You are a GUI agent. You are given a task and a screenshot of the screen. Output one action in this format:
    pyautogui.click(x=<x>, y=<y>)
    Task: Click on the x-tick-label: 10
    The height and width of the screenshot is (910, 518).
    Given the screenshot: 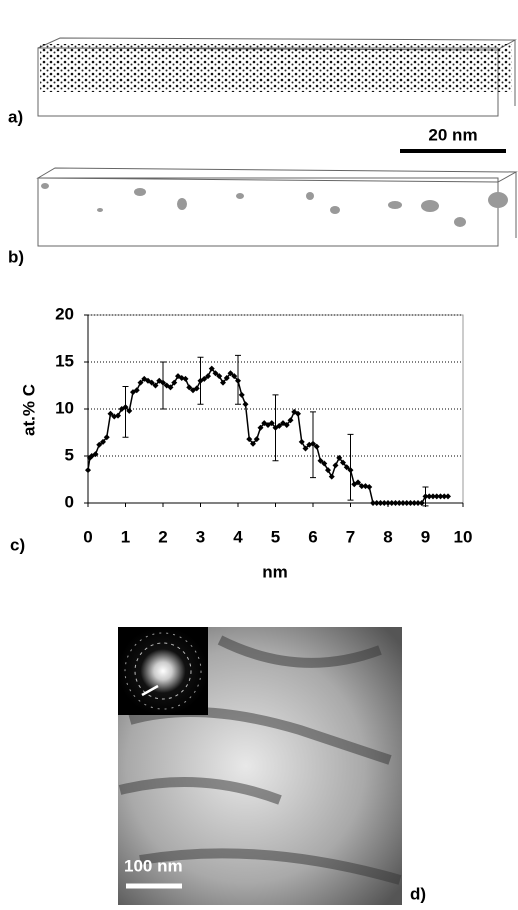 What is the action you would take?
    pyautogui.click(x=463, y=536)
    